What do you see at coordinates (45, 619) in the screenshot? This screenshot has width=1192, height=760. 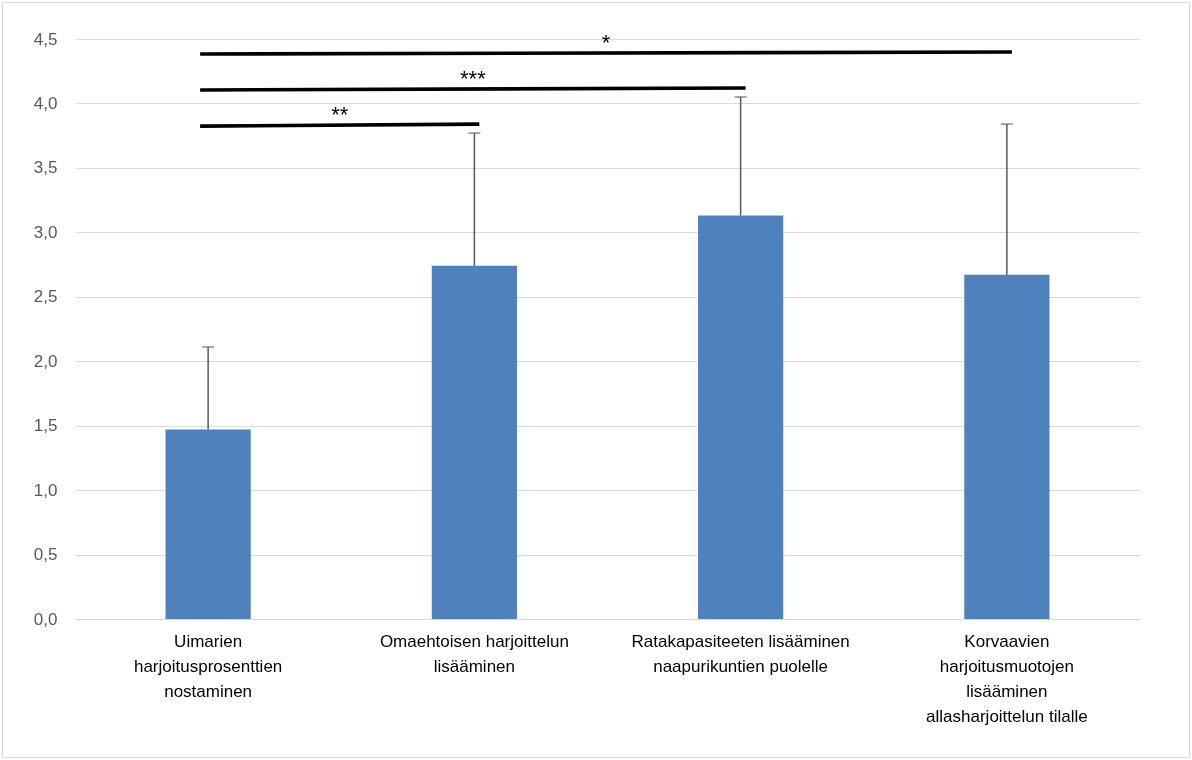 I see `y-tick-label: 0,0` at bounding box center [45, 619].